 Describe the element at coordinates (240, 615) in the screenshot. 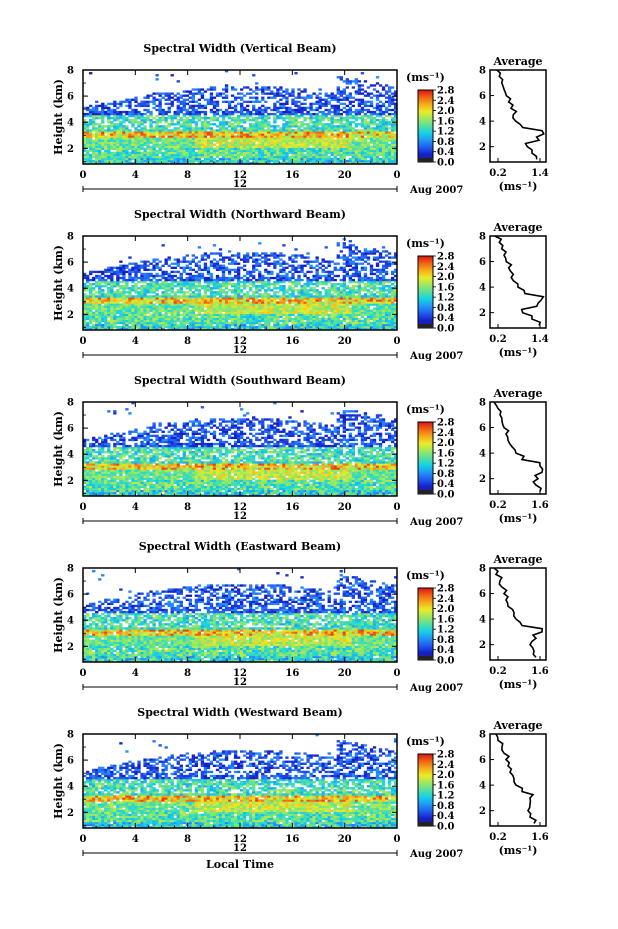

I see `heatmap-field` at that location.